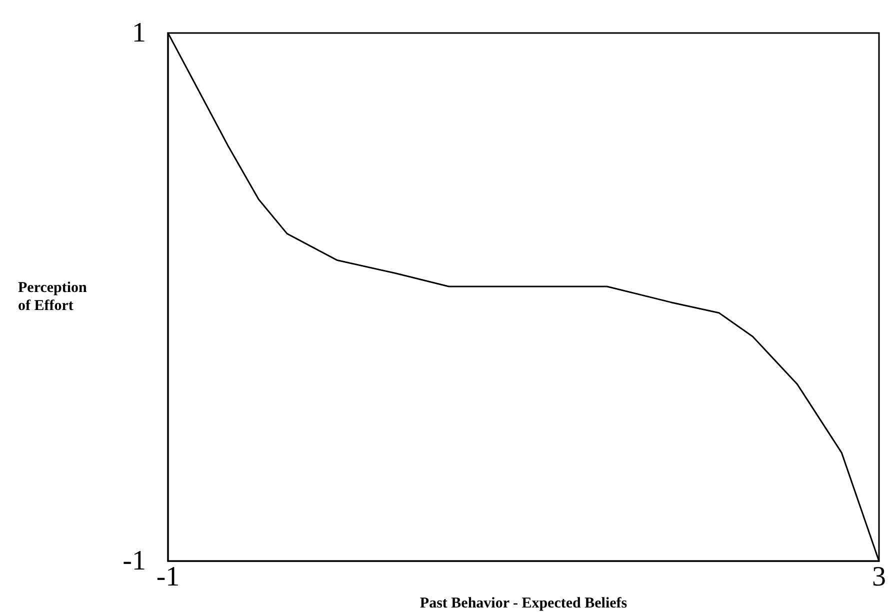  What do you see at coordinates (139, 33) in the screenshot?
I see `y-tick-label: 1` at bounding box center [139, 33].